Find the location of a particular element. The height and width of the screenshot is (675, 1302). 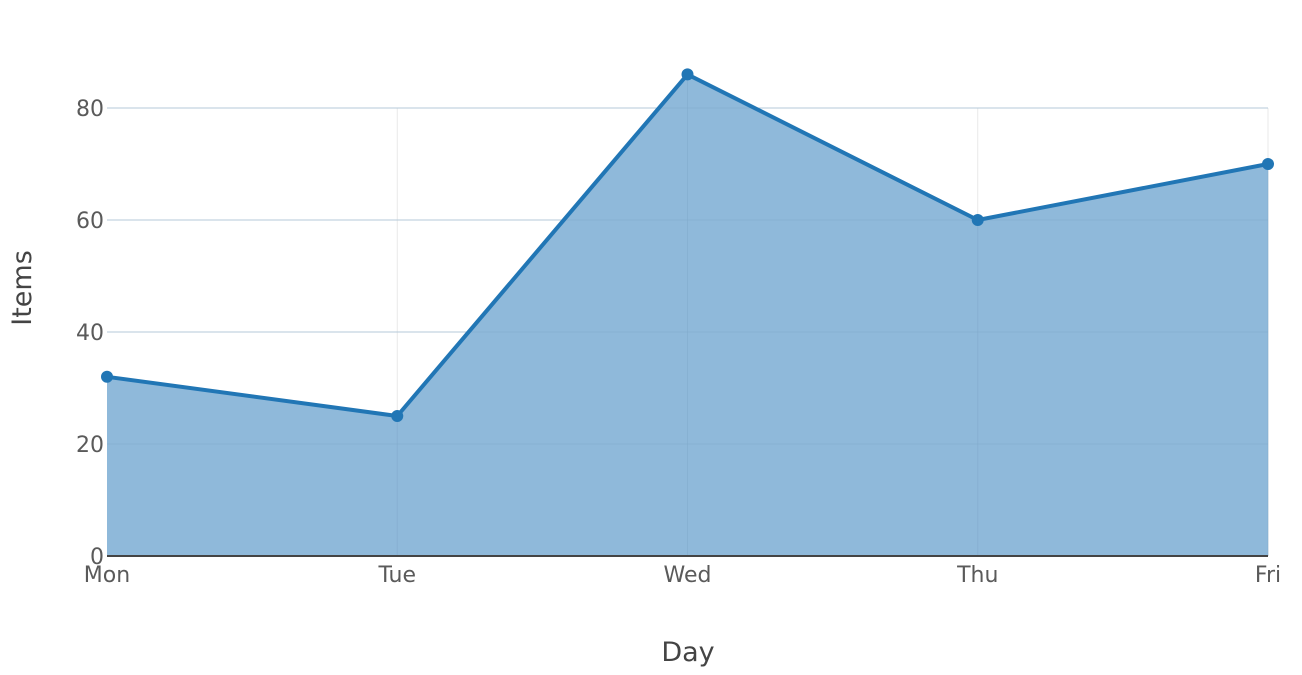

y-tick-label: 20 is located at coordinates (90, 445).